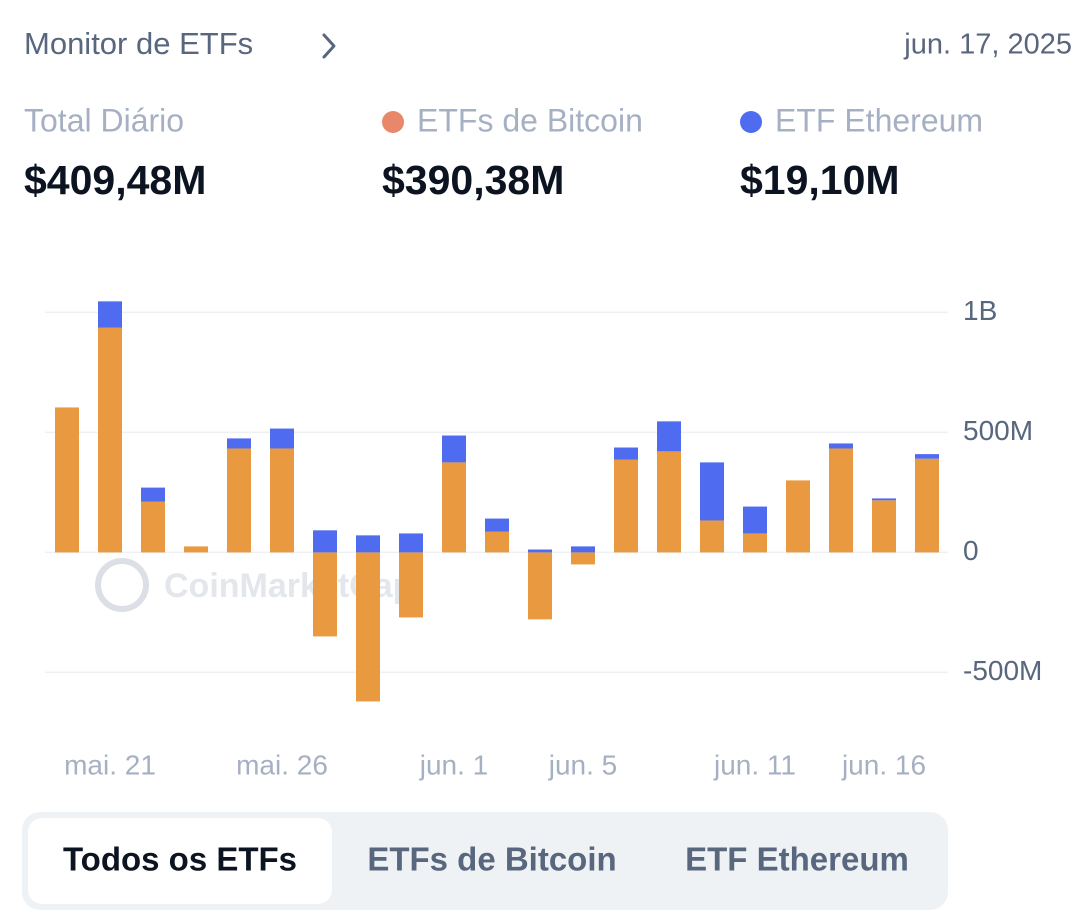  Describe the element at coordinates (115, 180) in the screenshot. I see `summary-value: $409,48M` at that location.